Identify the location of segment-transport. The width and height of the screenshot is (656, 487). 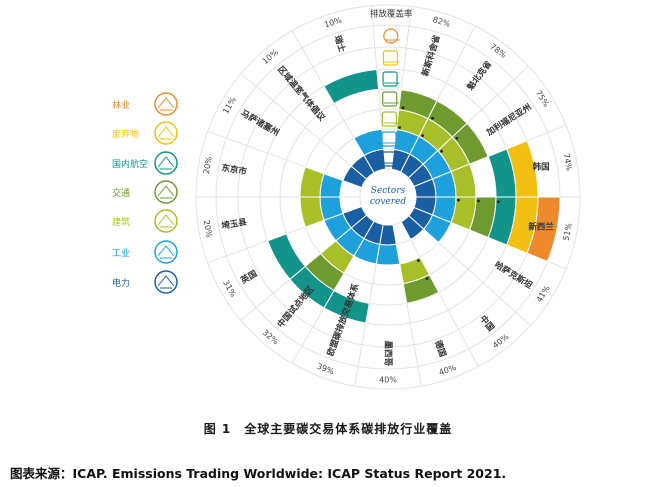
(421, 289).